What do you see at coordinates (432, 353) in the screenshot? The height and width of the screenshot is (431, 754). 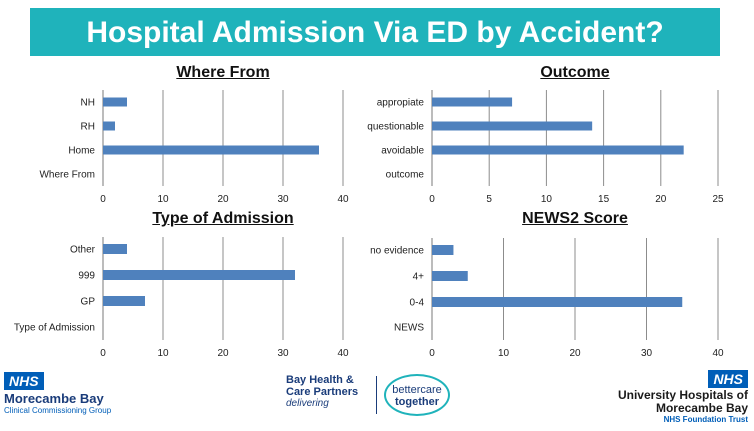 I see `news2_score-x-tick-label: 0` at bounding box center [432, 353].